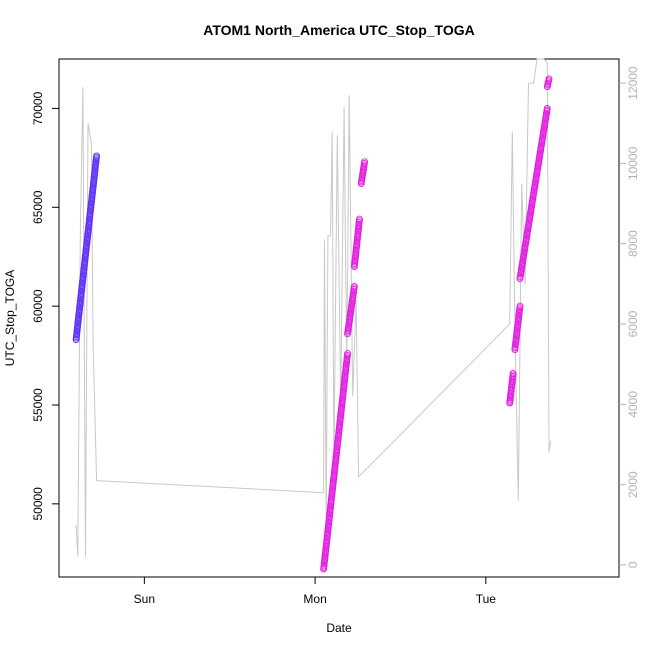  What do you see at coordinates (144, 599) in the screenshot?
I see `x-tick-label: Sun` at bounding box center [144, 599].